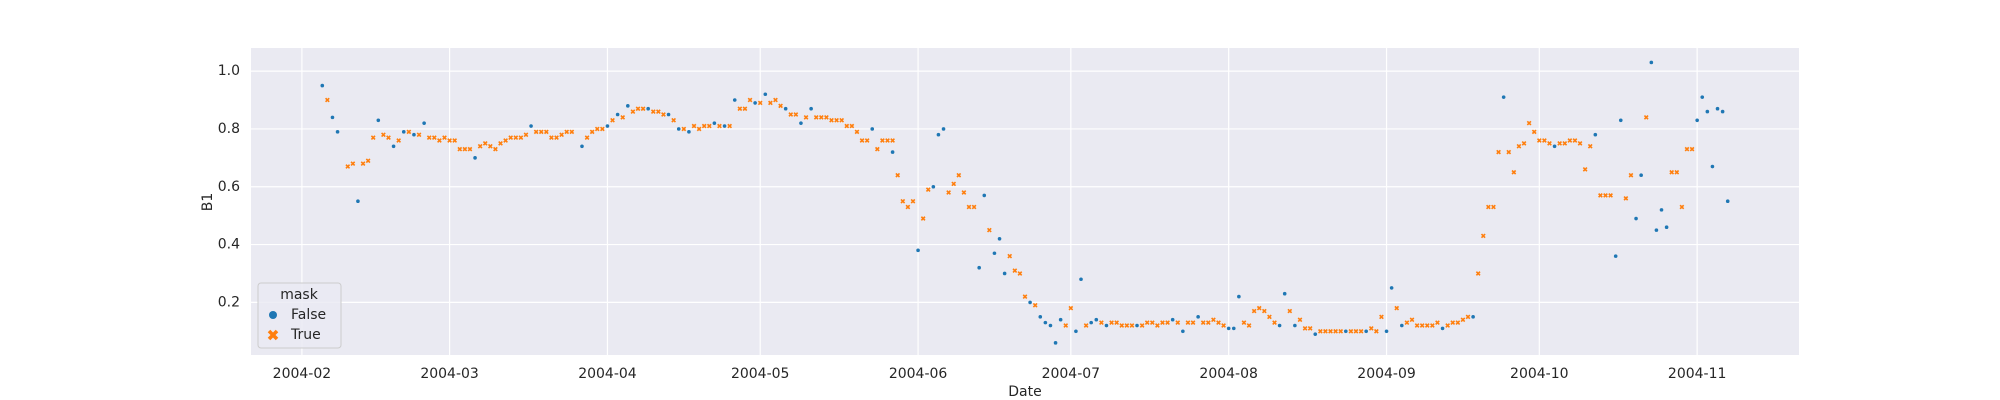 The image size is (2000, 400). I want to click on legend-box, so click(299, 315).